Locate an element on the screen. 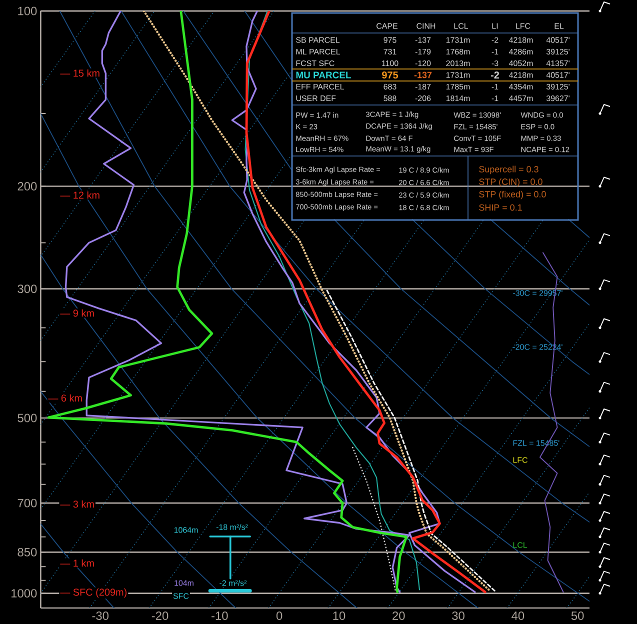  x-tick-label: -30 is located at coordinates (100, 616).